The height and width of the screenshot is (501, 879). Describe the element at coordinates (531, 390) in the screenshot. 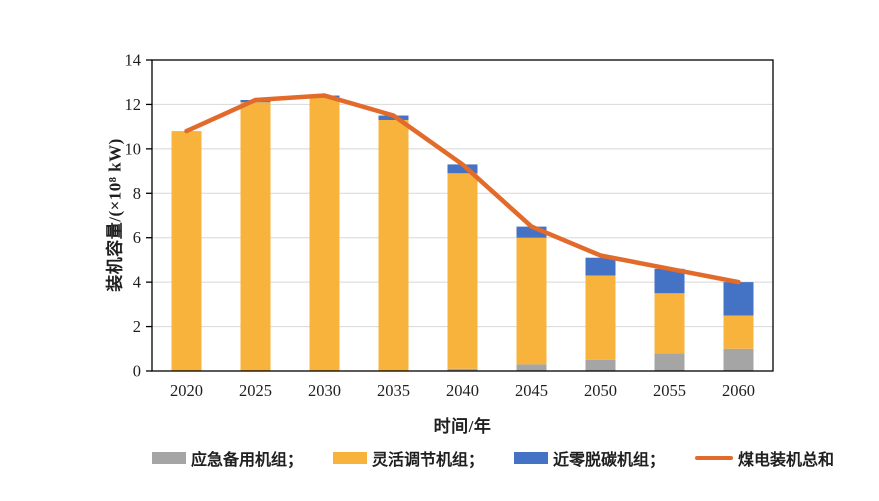

I see `x-tick-label: 2045` at that location.